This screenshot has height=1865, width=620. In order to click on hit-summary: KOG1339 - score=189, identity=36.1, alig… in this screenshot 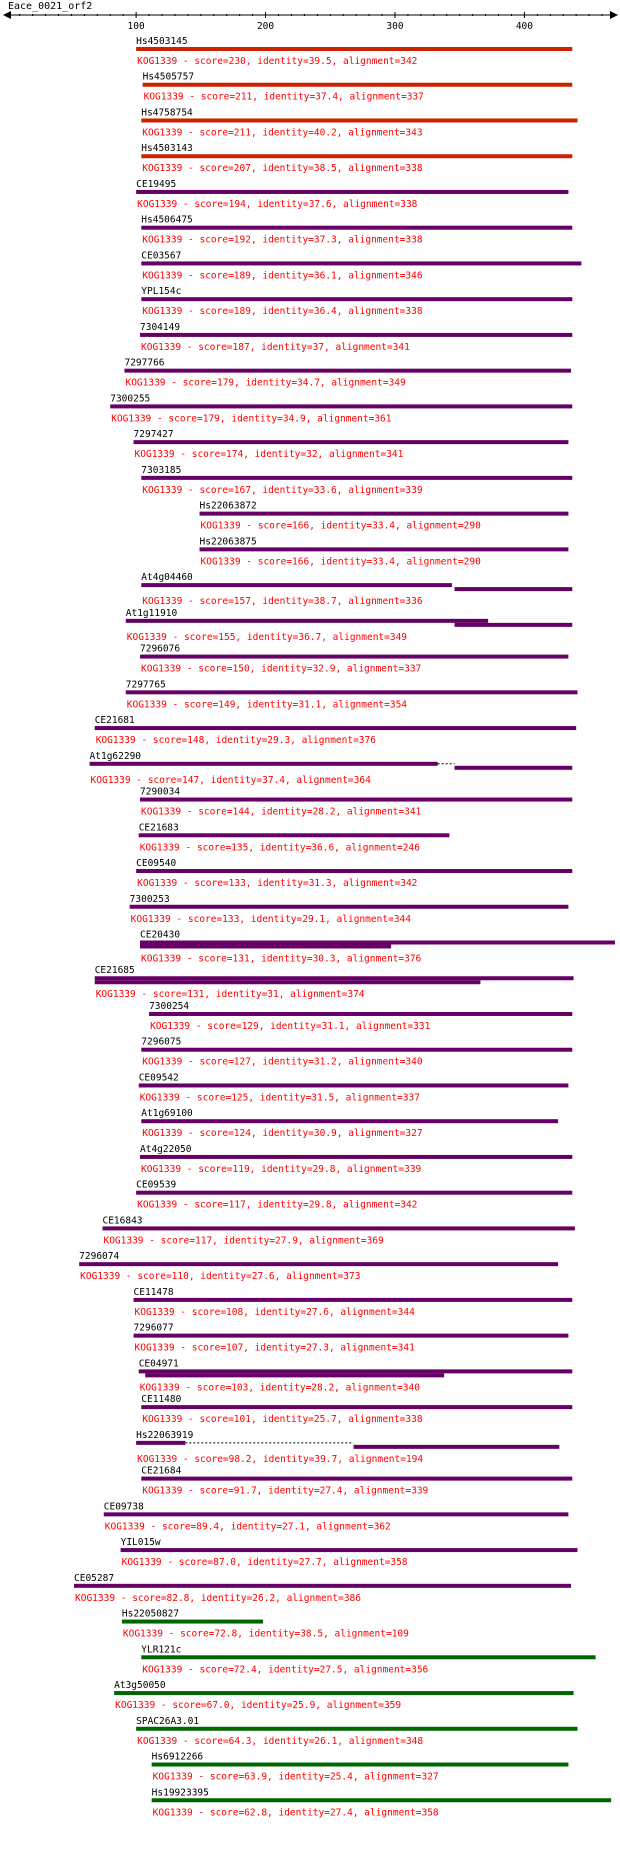, I will do `click(282, 275)`.